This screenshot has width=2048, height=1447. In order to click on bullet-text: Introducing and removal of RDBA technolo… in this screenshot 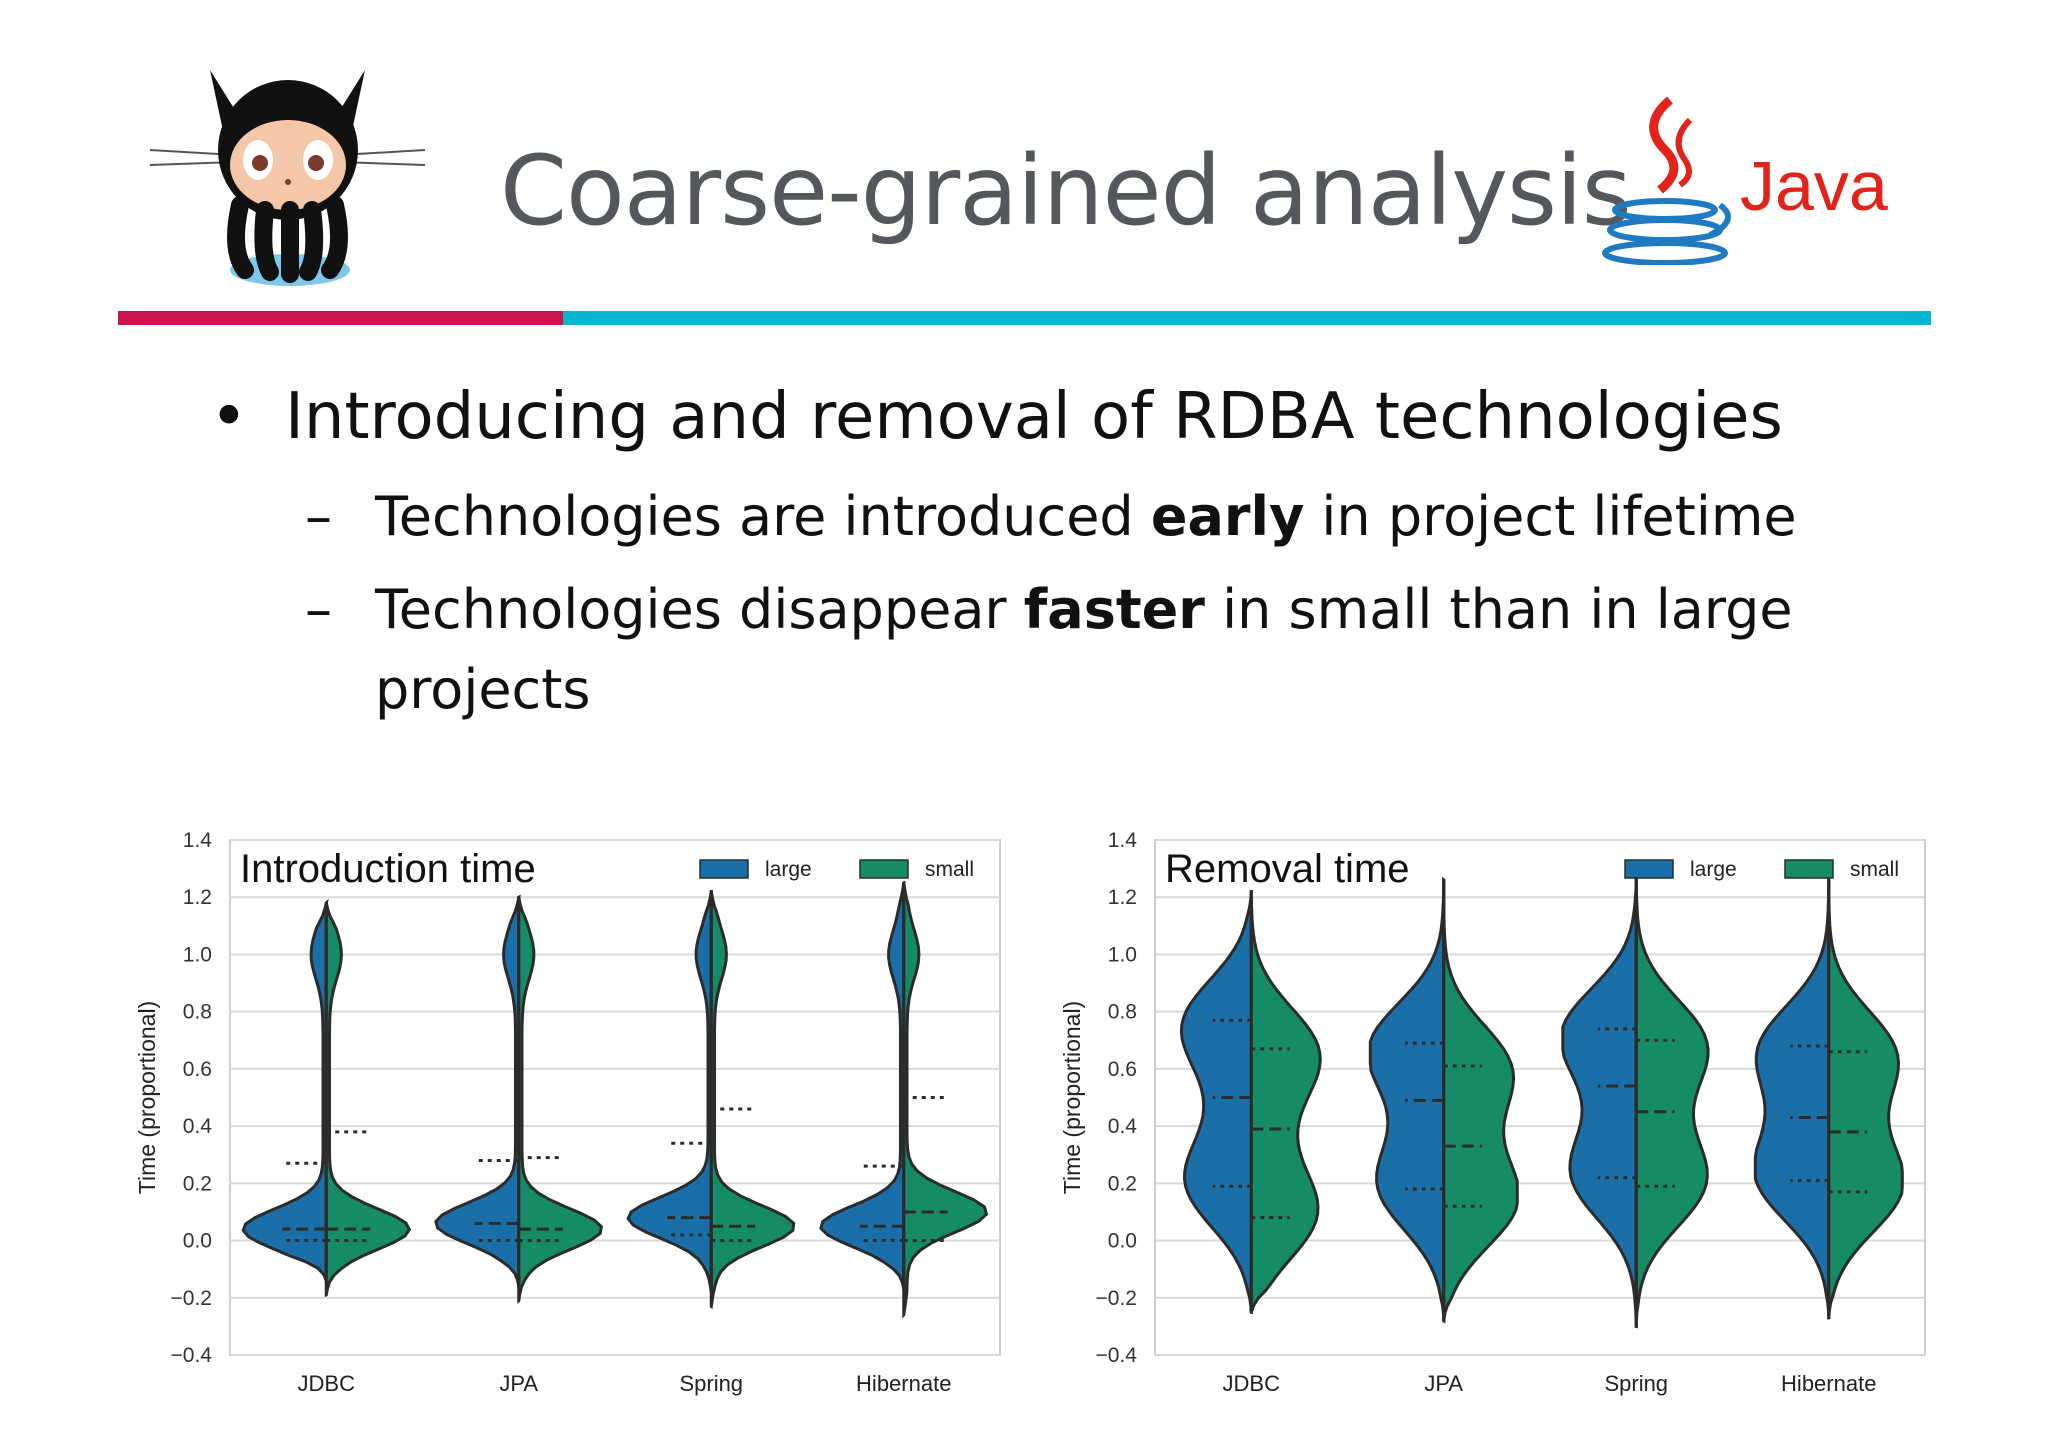, I will do `click(1034, 417)`.